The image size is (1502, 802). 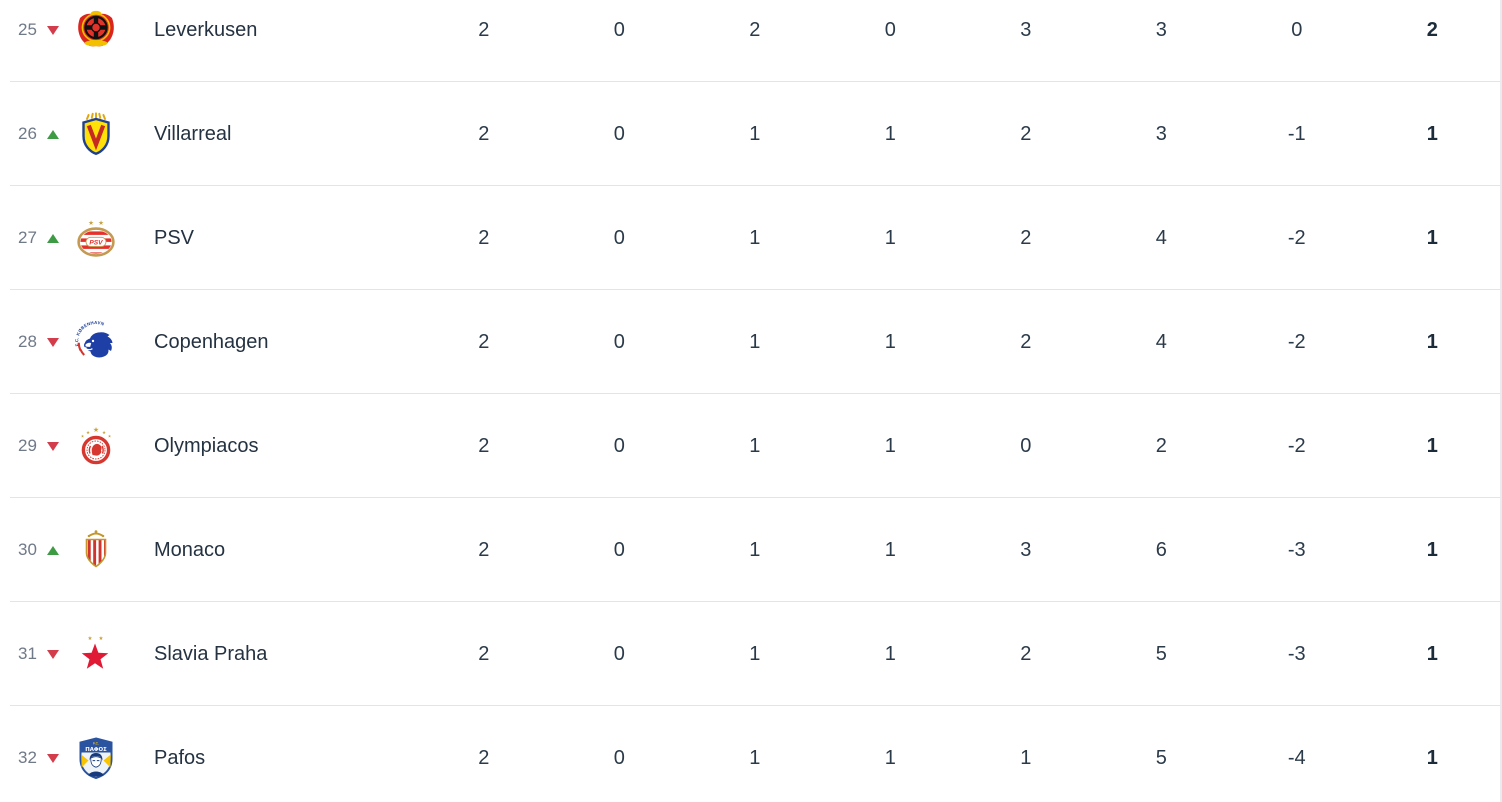 I want to click on stat-drawn: 2, so click(x=755, y=29).